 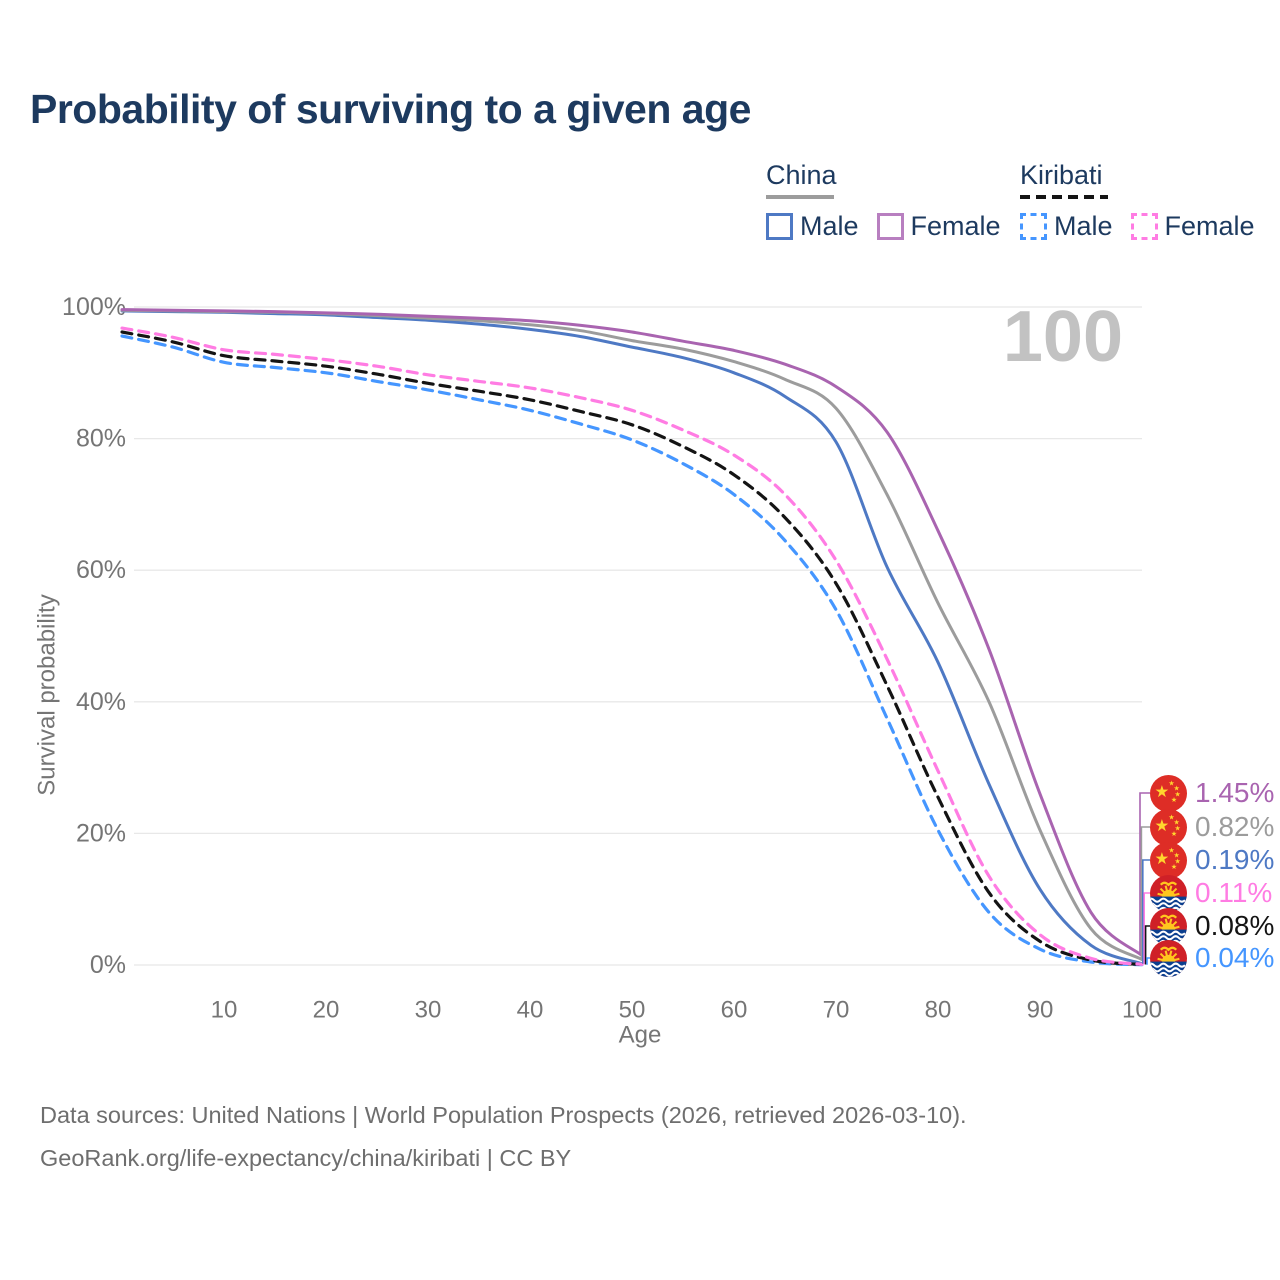 What do you see at coordinates (890, 226) in the screenshot?
I see `china-female-swatch-icon` at bounding box center [890, 226].